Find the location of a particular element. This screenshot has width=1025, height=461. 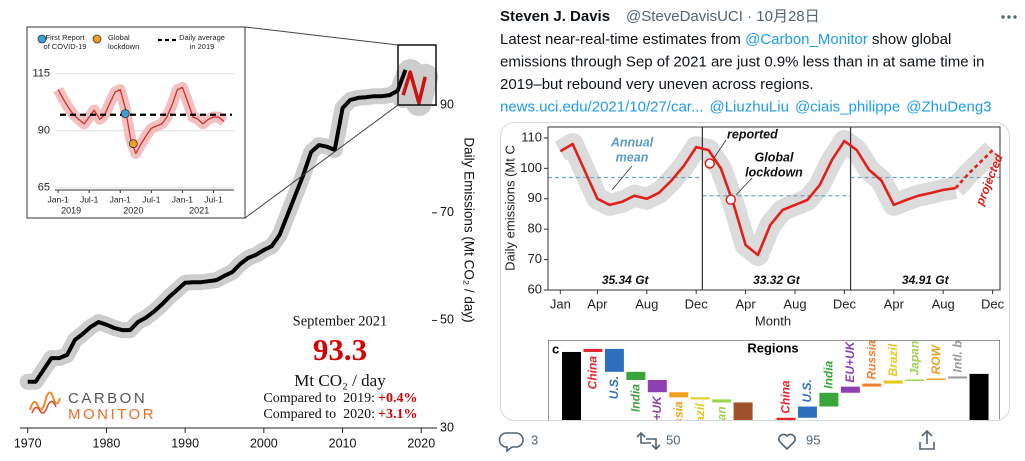

annotation: lockdown is located at coordinates (774, 172).